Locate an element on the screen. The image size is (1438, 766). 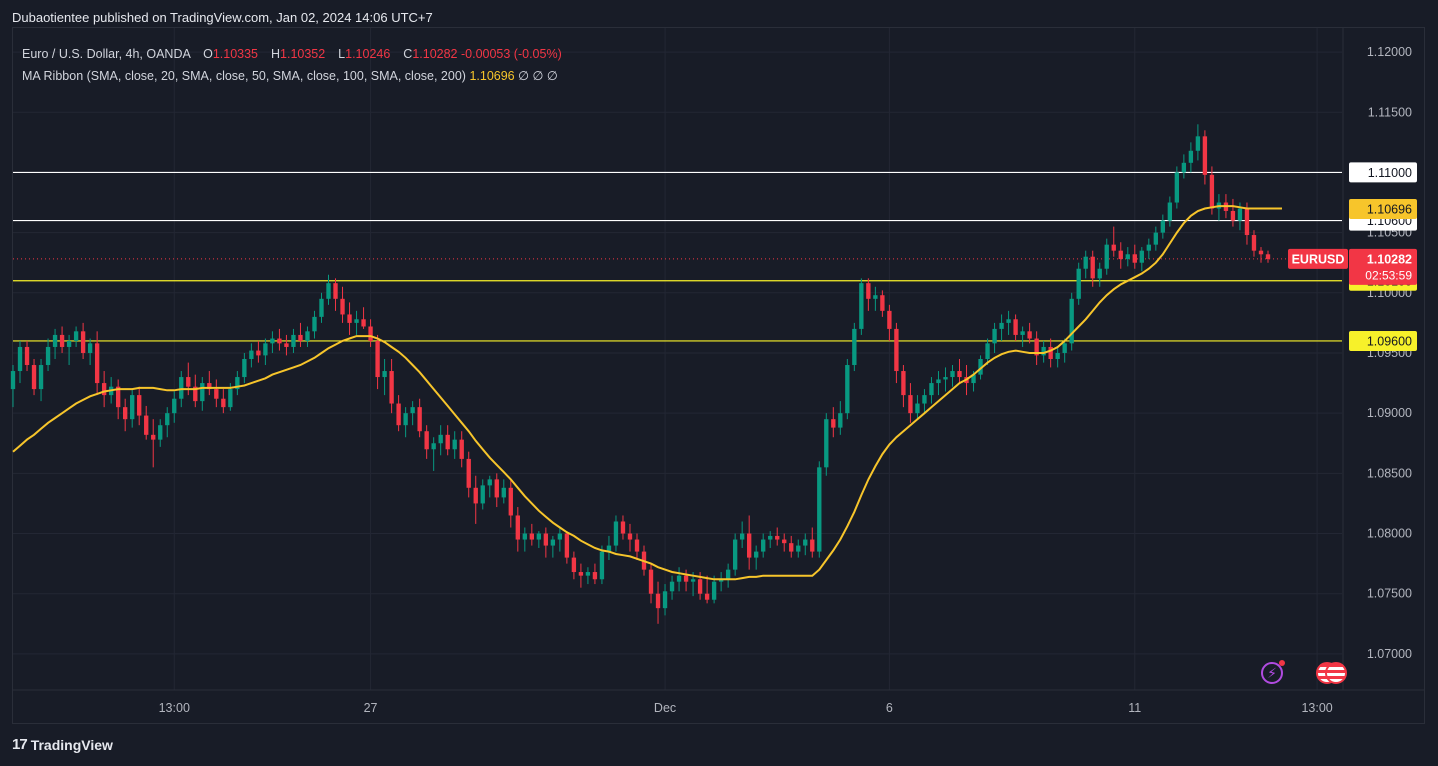
us-flag-icon is located at coordinates (1332, 674).